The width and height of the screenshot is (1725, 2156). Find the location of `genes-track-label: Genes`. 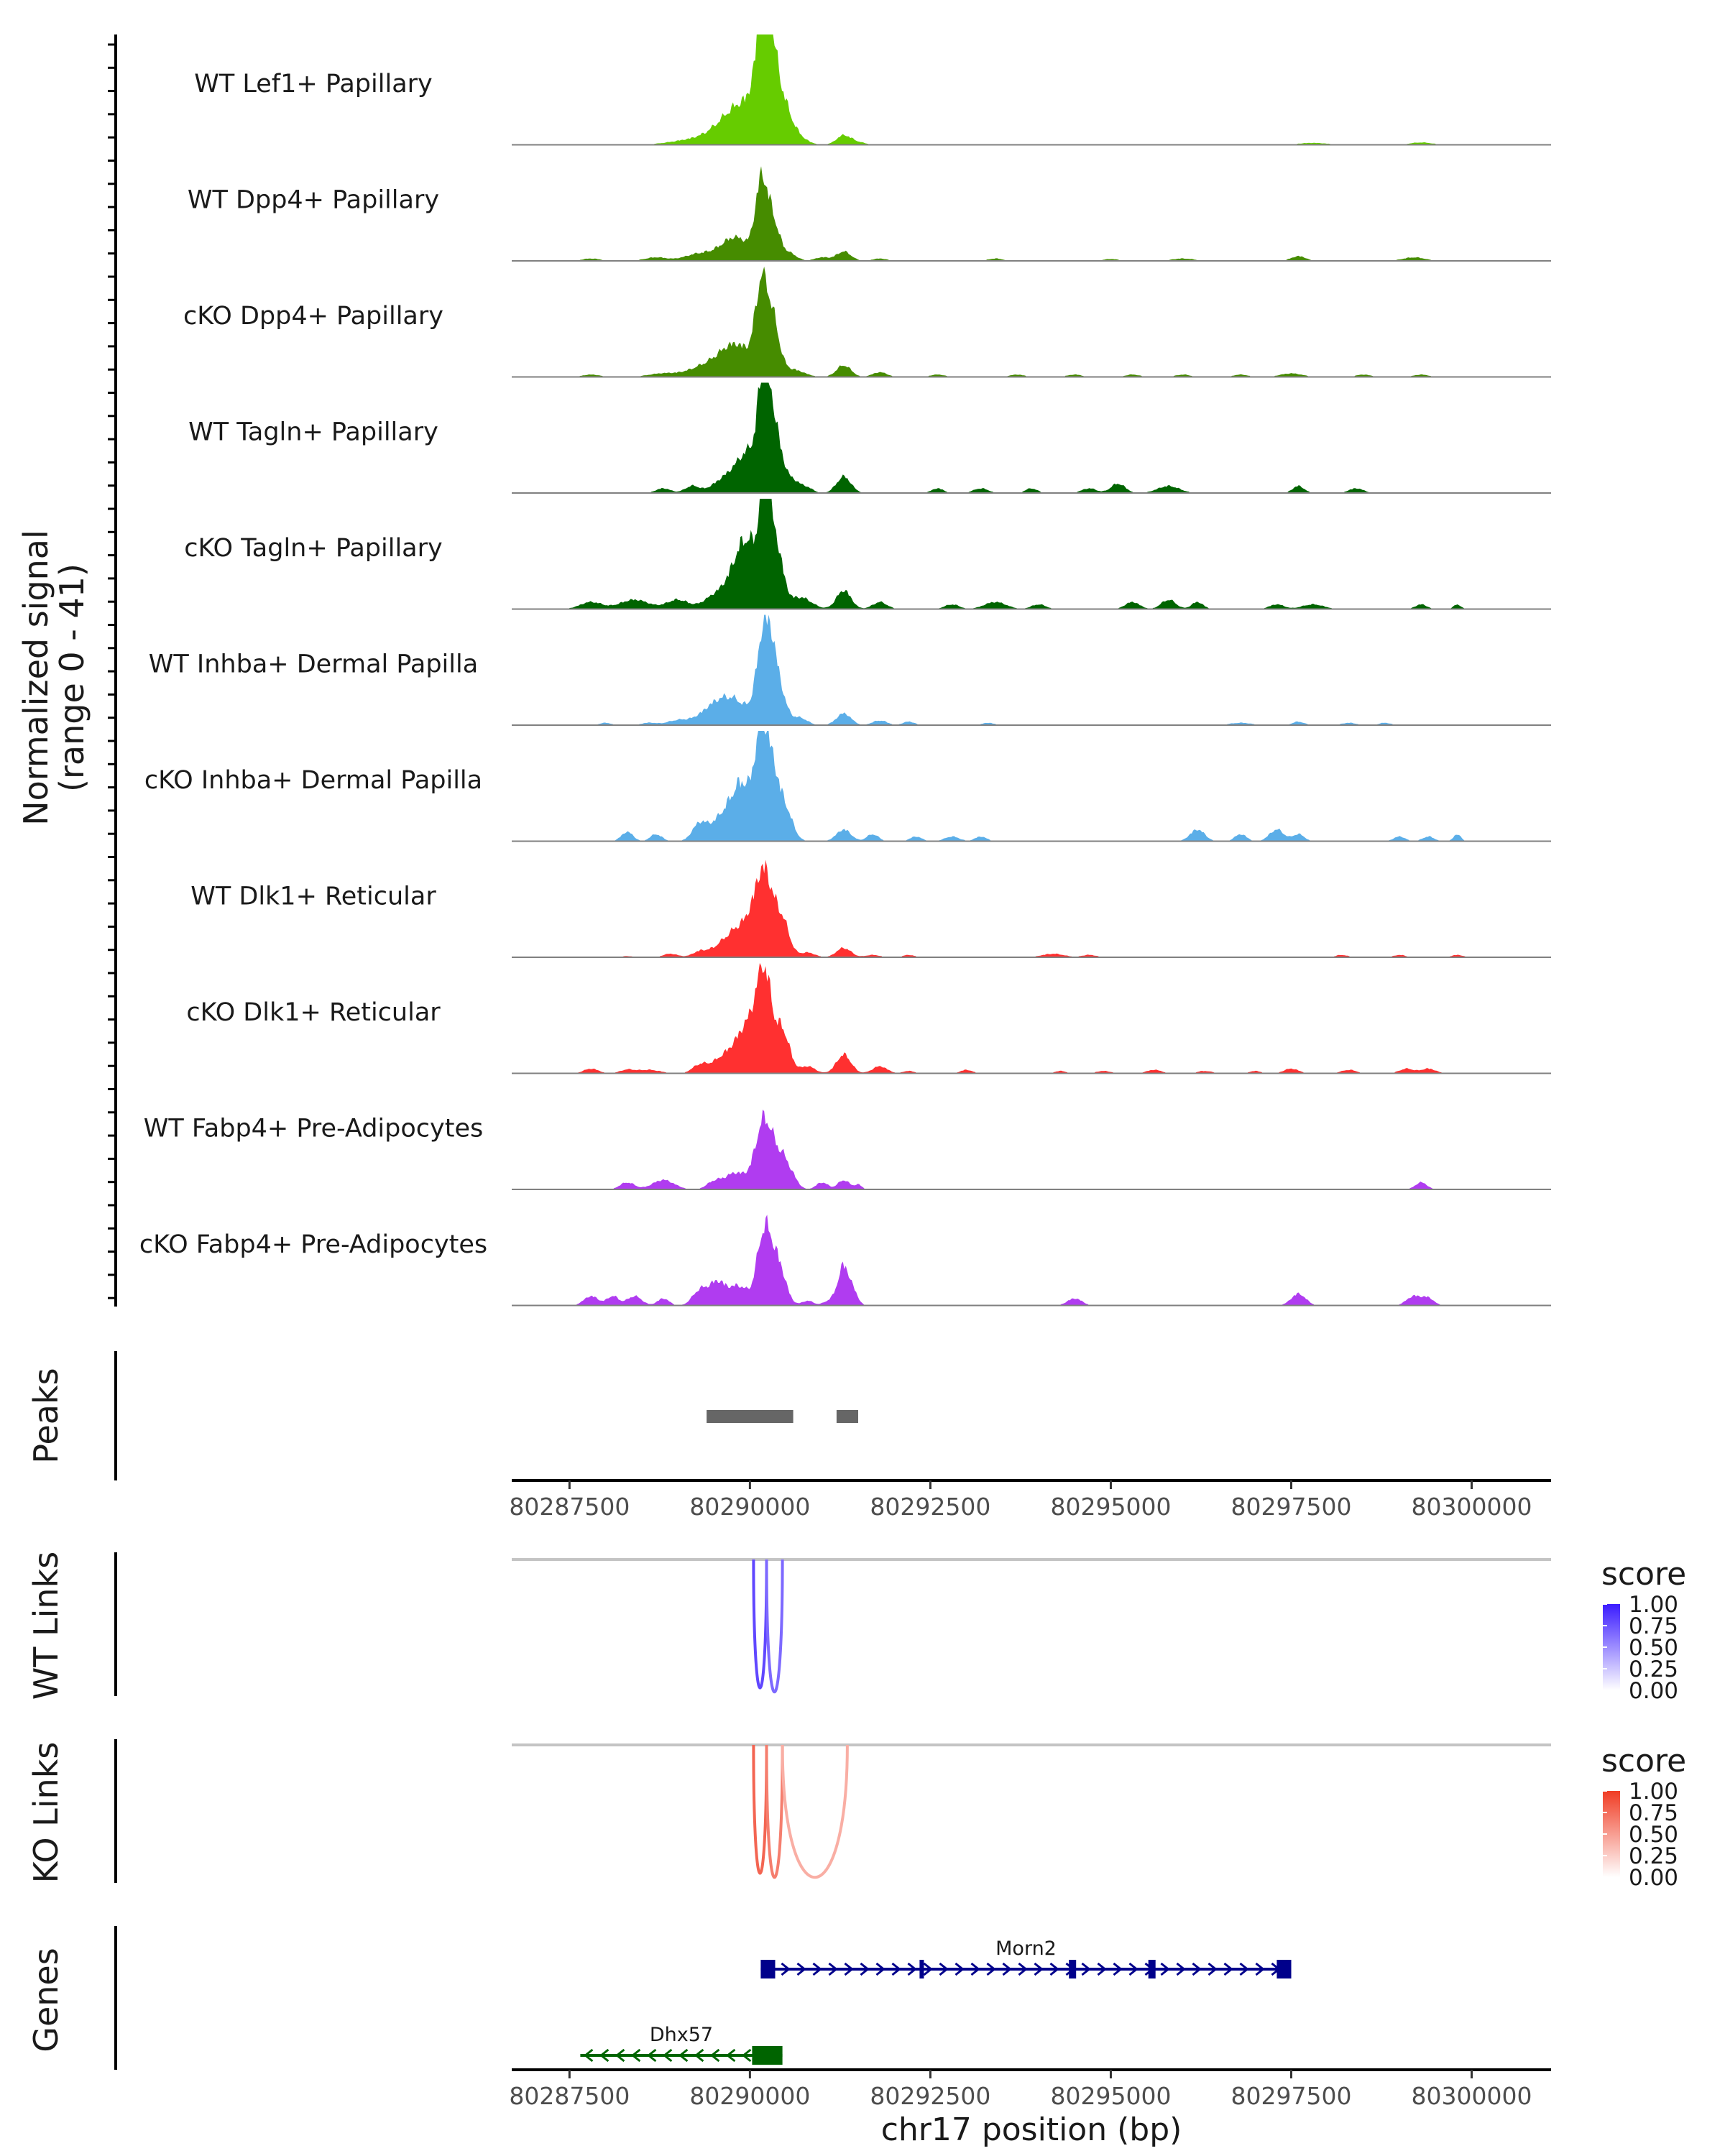

genes-track-label: Genes is located at coordinates (46, 2000).